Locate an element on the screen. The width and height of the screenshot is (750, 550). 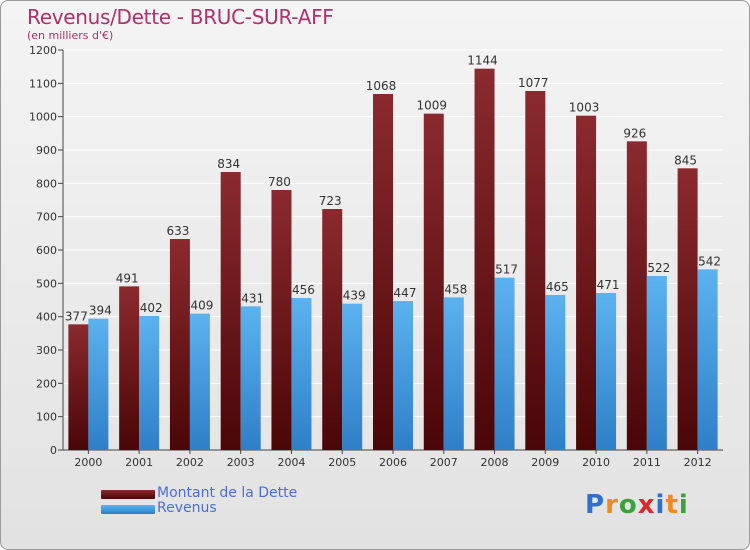
data-label-revenue-2006: 447 is located at coordinates (405, 293).